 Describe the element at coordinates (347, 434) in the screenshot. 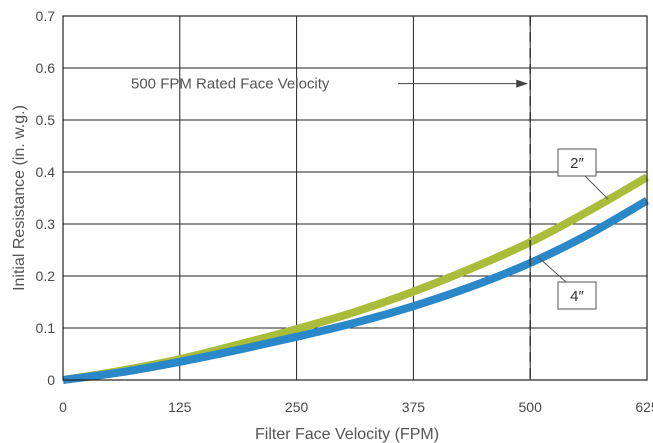

I see `x-axis-title: Filter Face Velocity (FPM)` at that location.